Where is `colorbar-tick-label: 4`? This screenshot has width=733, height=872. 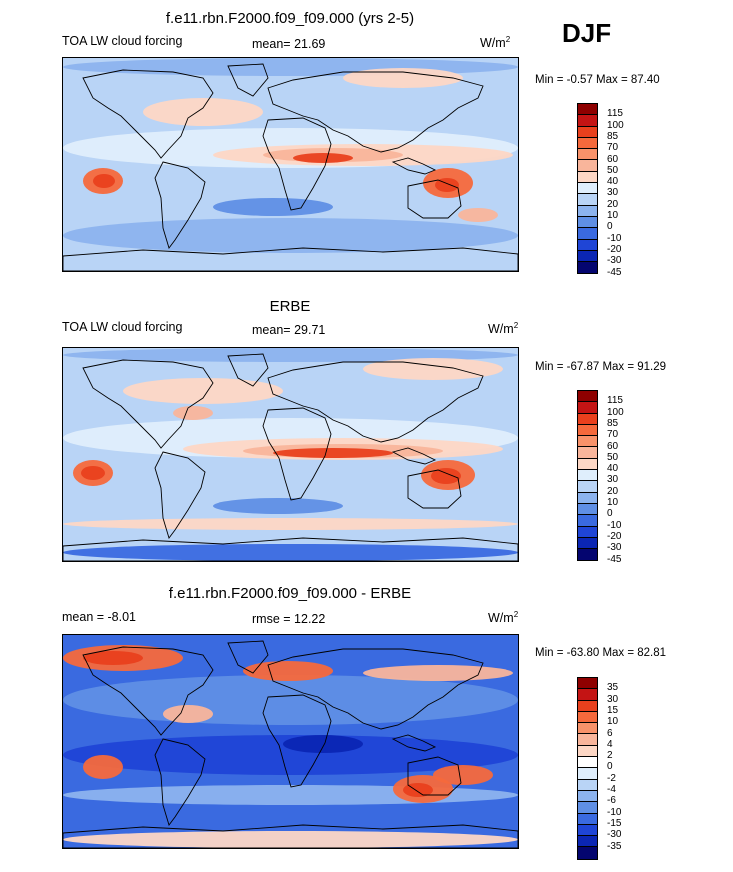
colorbar-tick-label: 4 is located at coordinates (610, 744).